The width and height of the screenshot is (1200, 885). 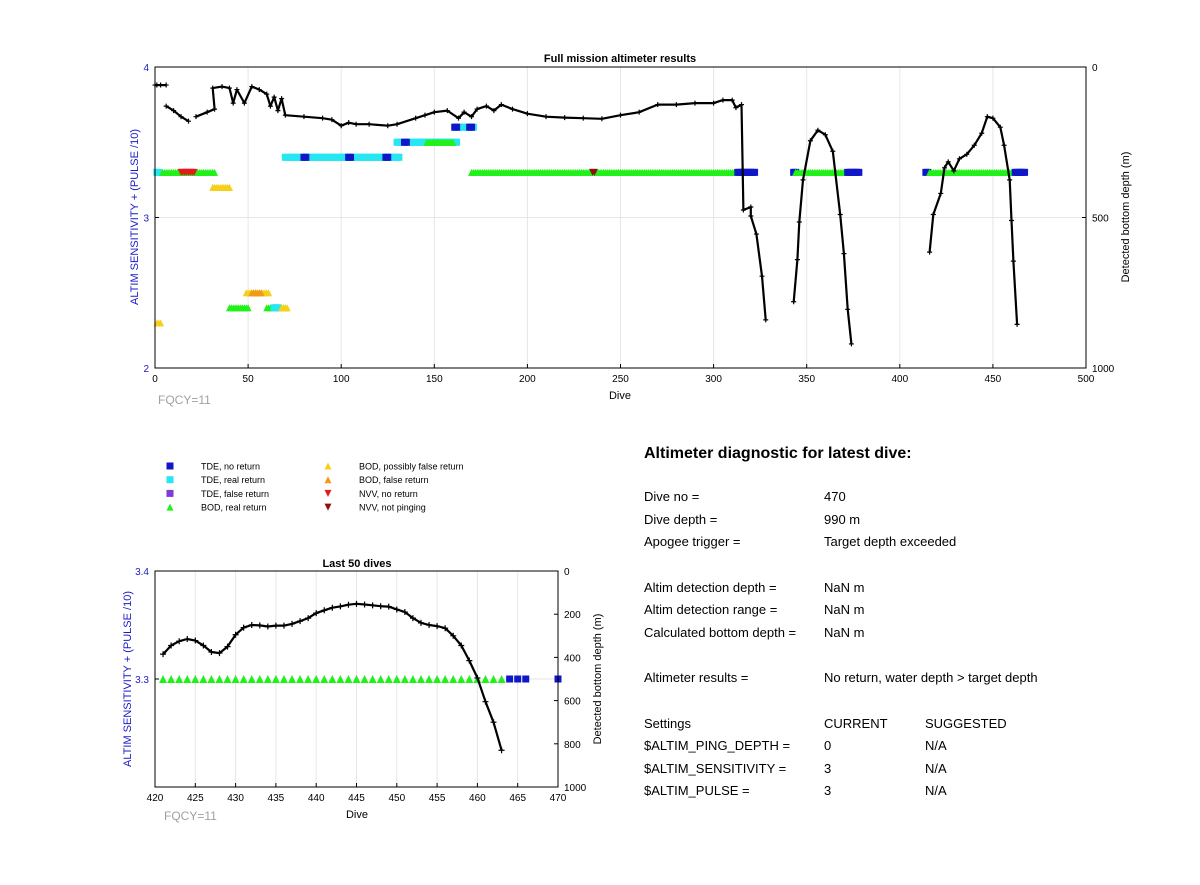 I want to click on small-ylabel: ALTIM SENSITIVITY + (PULSE /10), so click(x=128, y=679).